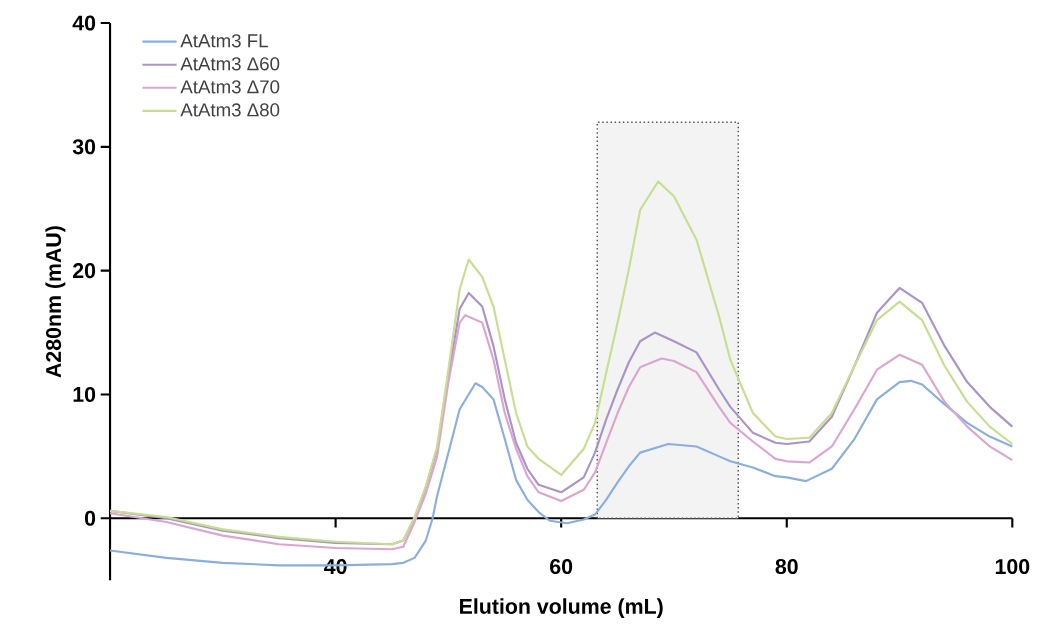 The width and height of the screenshot is (1039, 631). What do you see at coordinates (224, 41) in the screenshot?
I see `legend-label: AtAtm3 FL` at bounding box center [224, 41].